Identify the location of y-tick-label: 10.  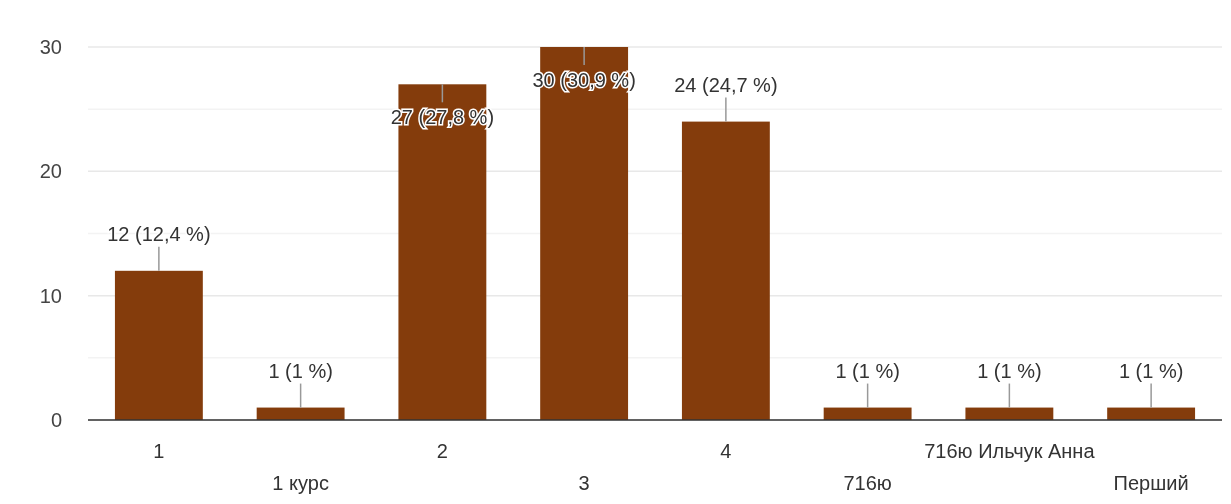
(50, 295).